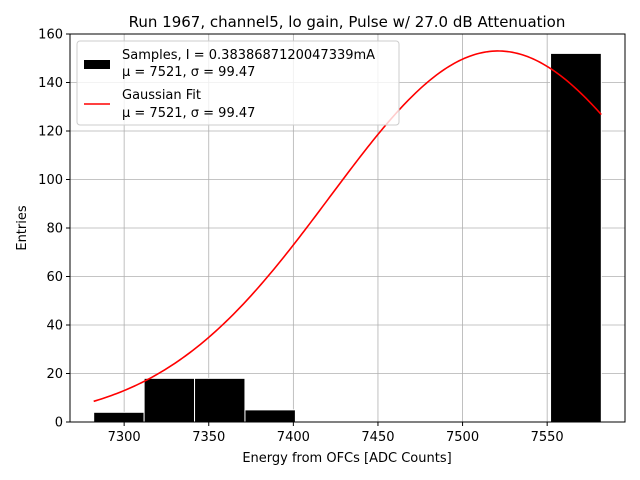 This screenshot has width=640, height=480. I want to click on y-tick-label: 160, so click(50, 35).